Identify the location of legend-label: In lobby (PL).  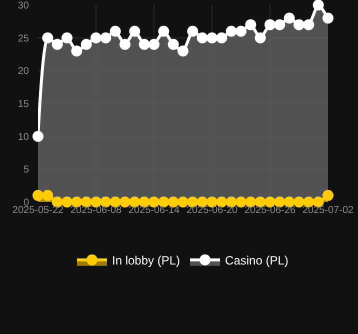
(146, 261).